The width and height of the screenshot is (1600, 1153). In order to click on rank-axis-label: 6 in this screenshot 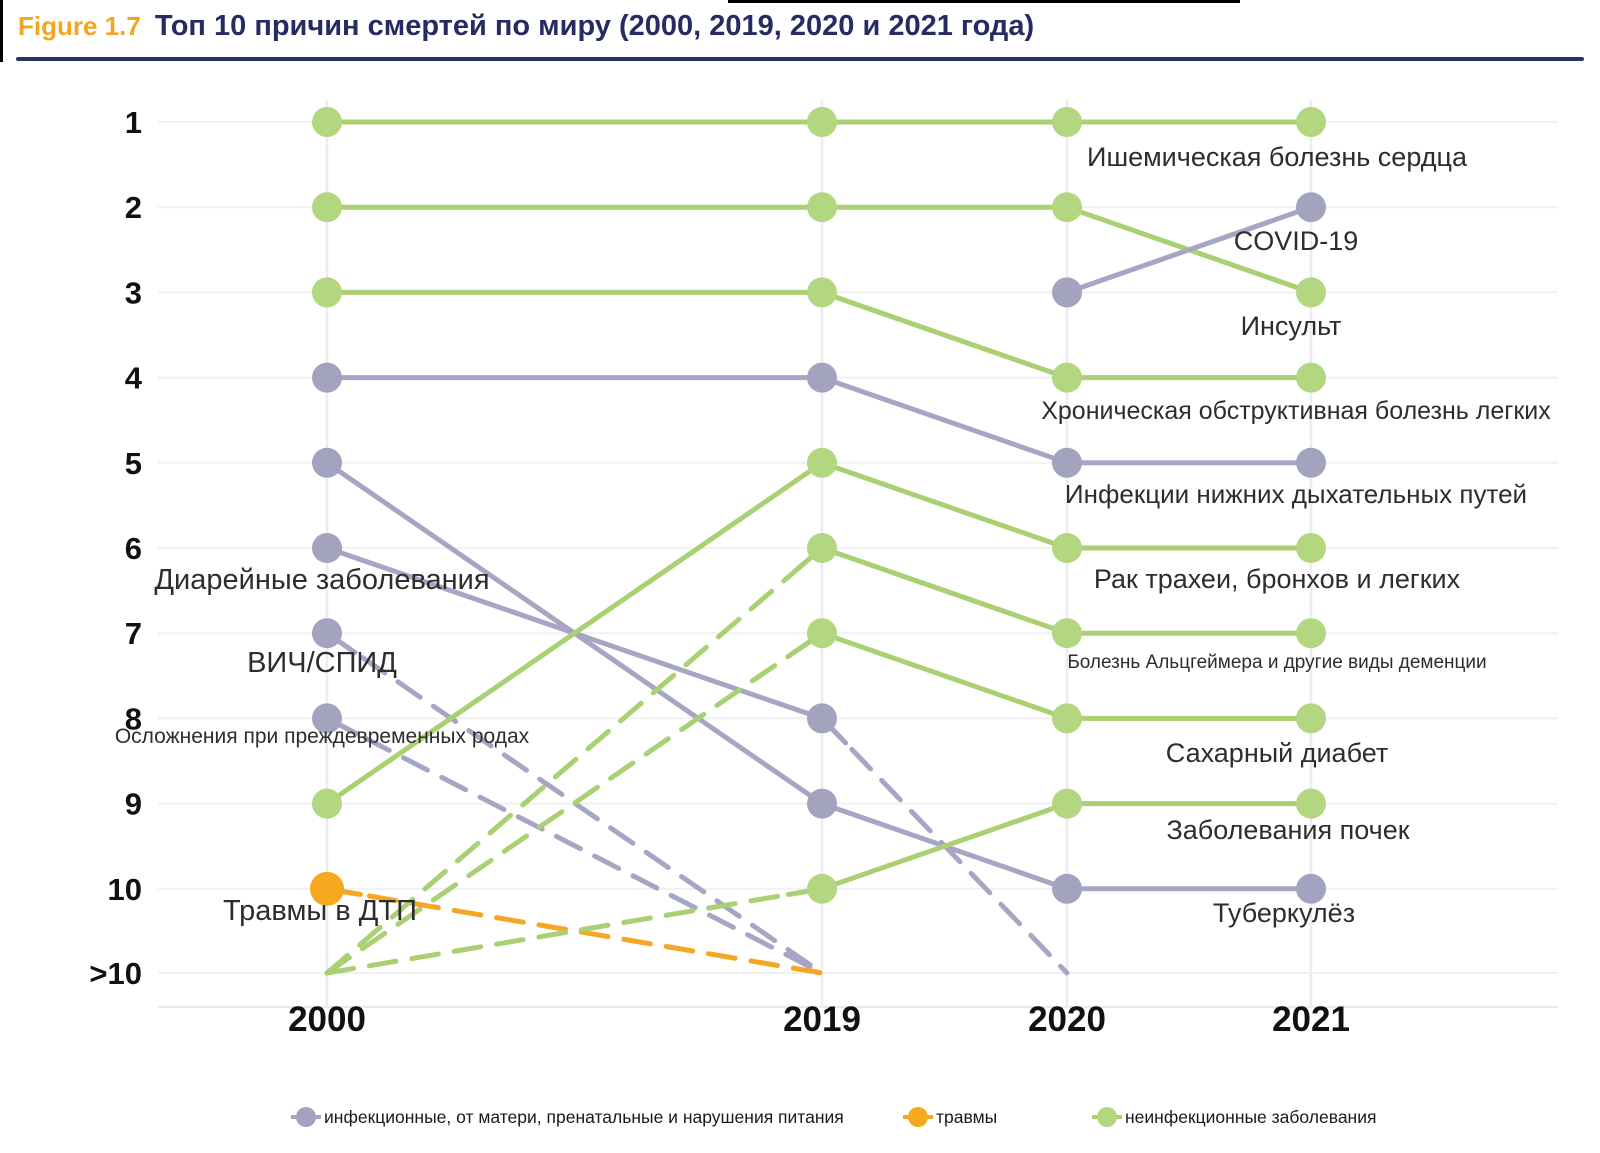, I will do `click(133, 548)`.